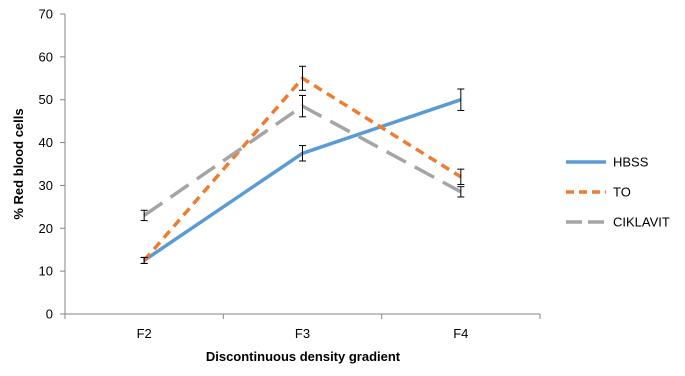 The width and height of the screenshot is (685, 376). Describe the element at coordinates (46, 271) in the screenshot. I see `y-tick-label: 10` at that location.